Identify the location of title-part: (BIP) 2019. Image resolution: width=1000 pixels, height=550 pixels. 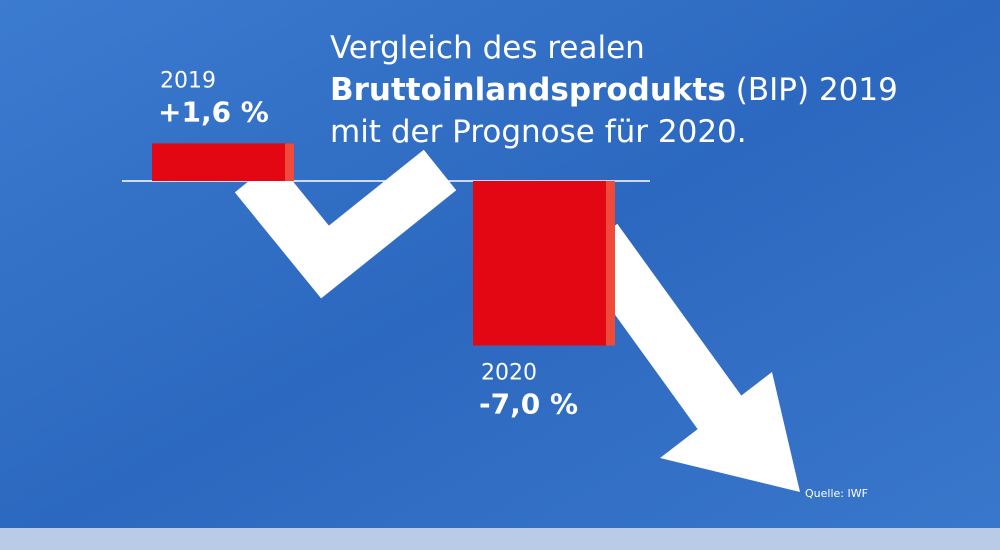
(817, 90).